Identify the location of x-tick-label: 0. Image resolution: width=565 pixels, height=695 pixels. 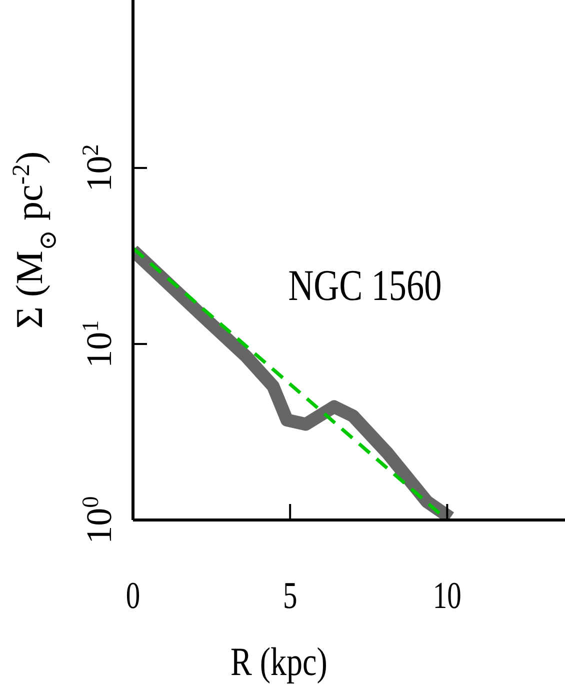
(133, 596).